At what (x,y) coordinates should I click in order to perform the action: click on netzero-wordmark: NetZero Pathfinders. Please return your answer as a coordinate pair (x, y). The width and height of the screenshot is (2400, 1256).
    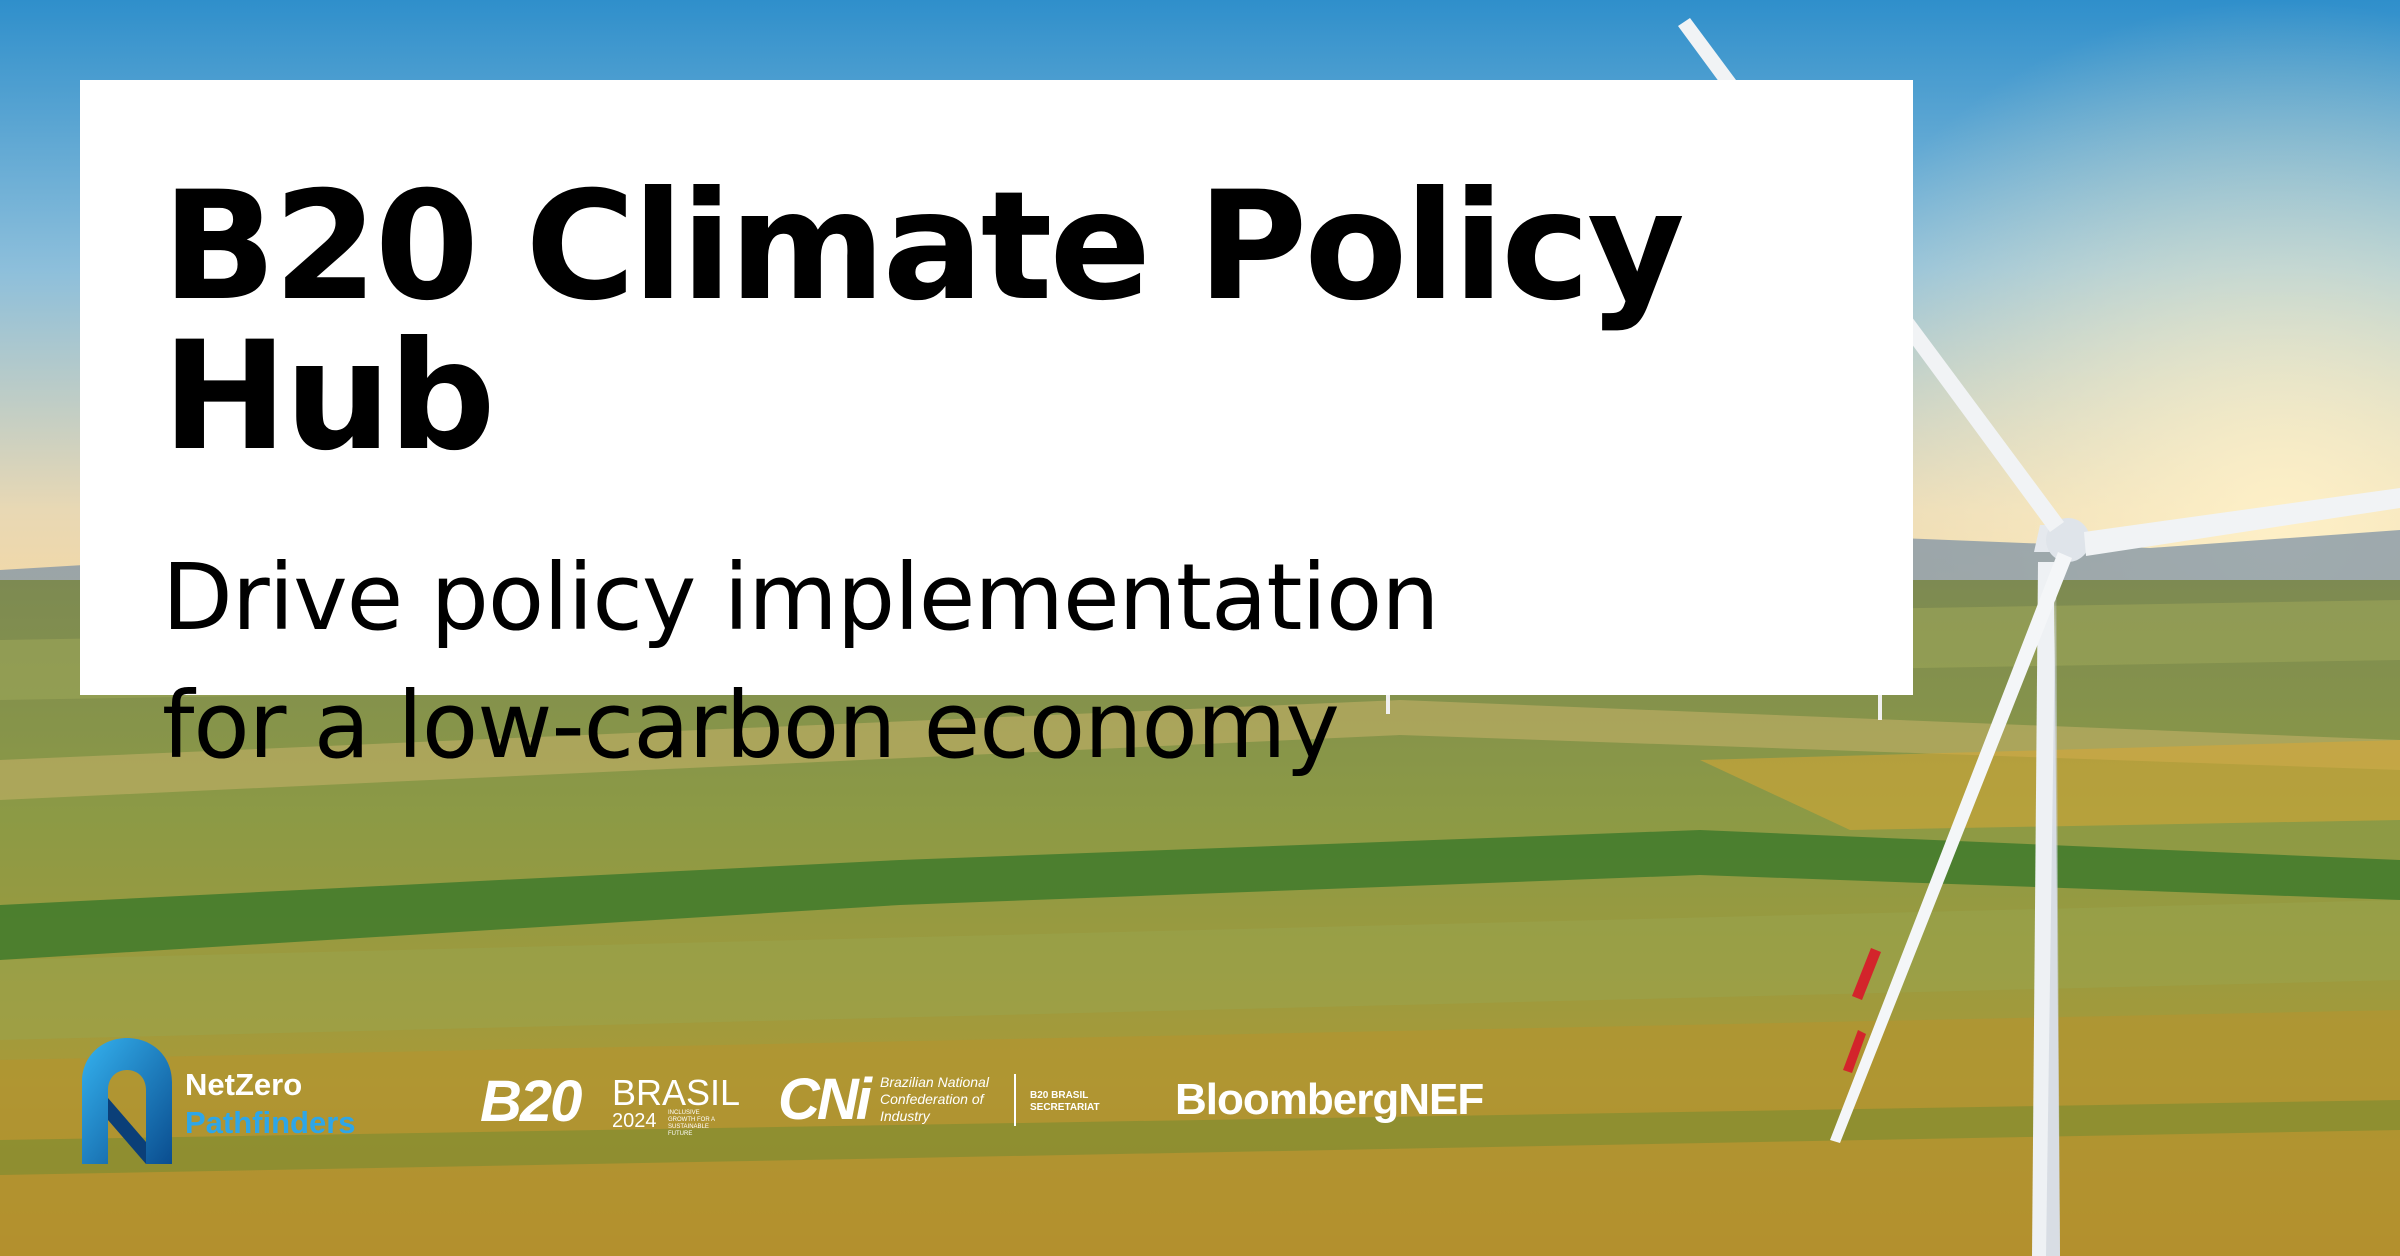
    Looking at the image, I should click on (270, 1104).